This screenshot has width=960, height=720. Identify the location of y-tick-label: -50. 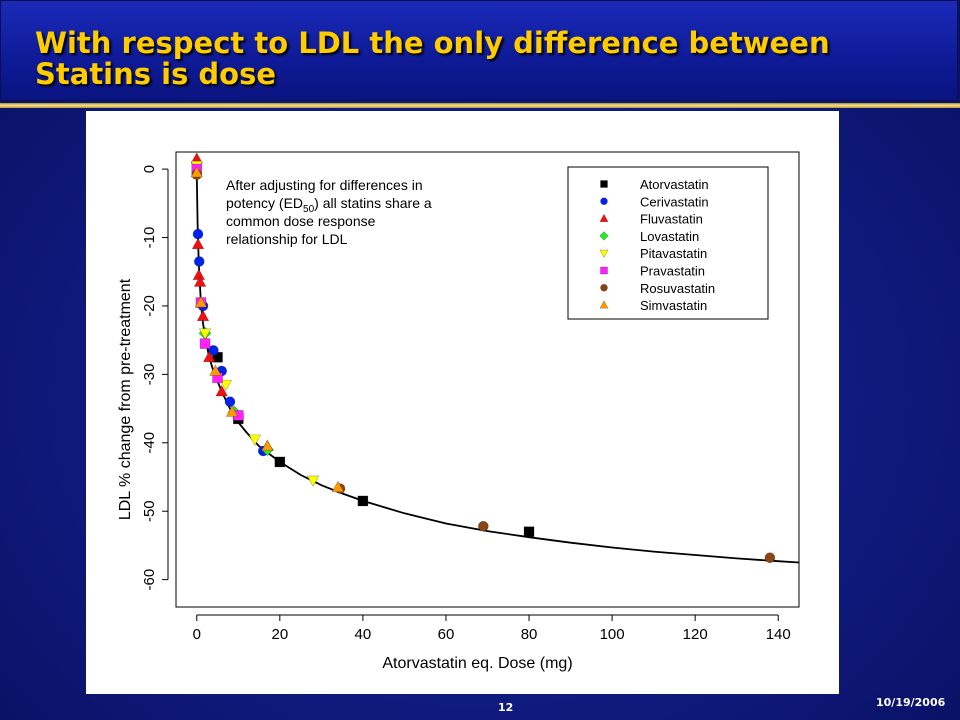
(149, 511).